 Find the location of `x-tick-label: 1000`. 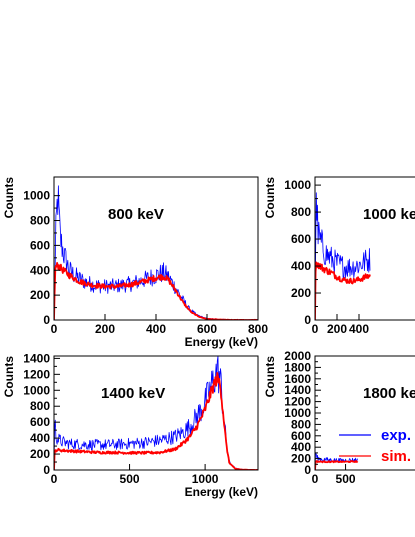

x-tick-label: 1000 is located at coordinates (205, 479).